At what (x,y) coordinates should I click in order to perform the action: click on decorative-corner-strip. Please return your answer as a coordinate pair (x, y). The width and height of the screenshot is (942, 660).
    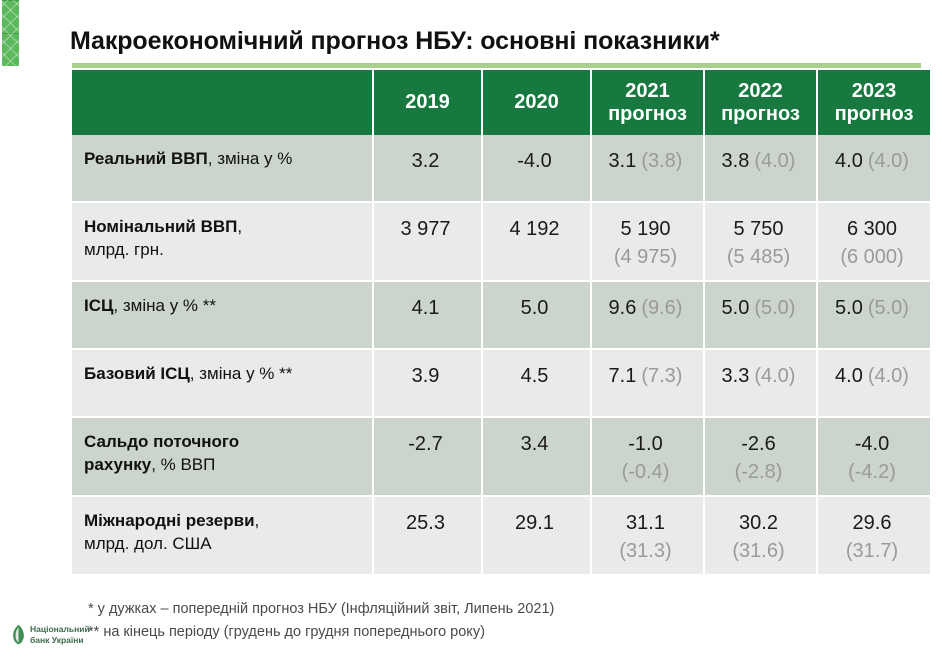
    Looking at the image, I should click on (10, 33).